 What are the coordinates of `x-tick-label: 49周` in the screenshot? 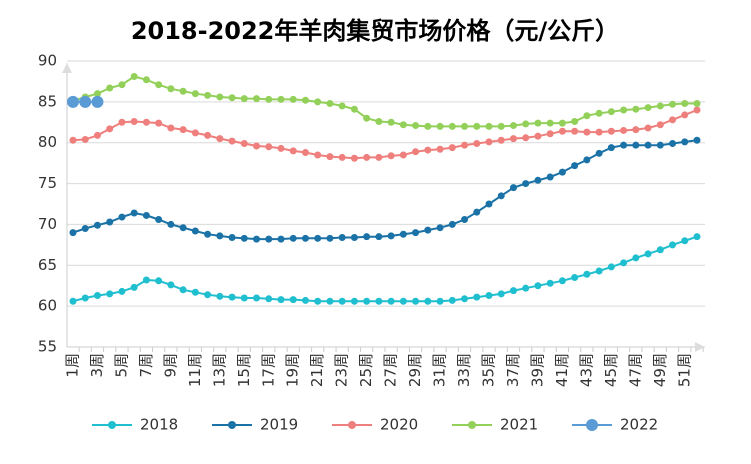 It's located at (660, 370).